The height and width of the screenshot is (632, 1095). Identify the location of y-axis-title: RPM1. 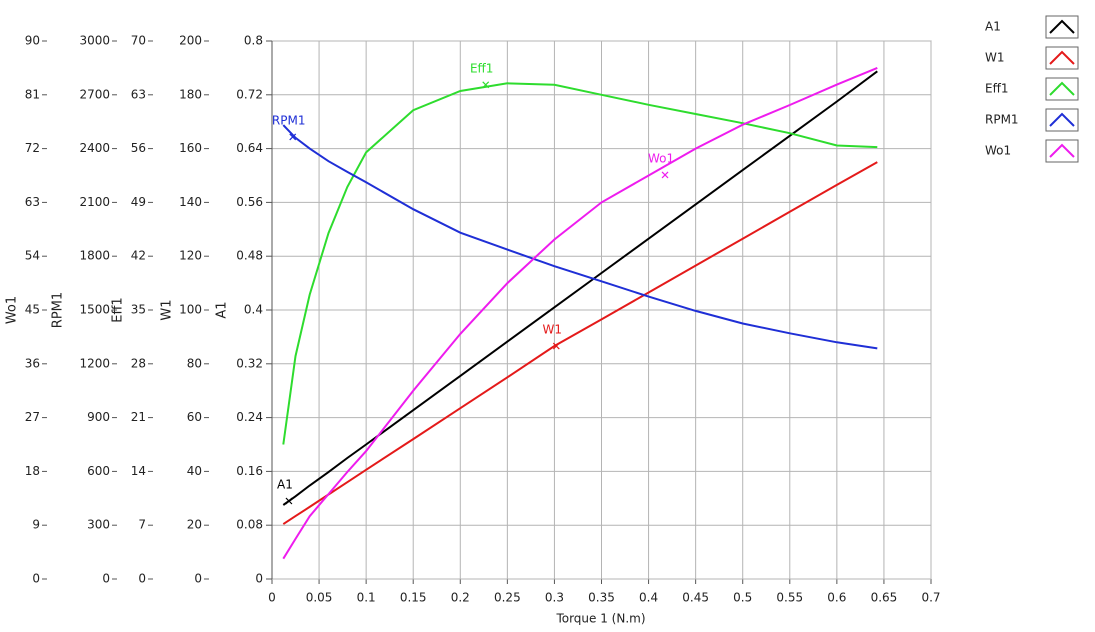
(58, 310).